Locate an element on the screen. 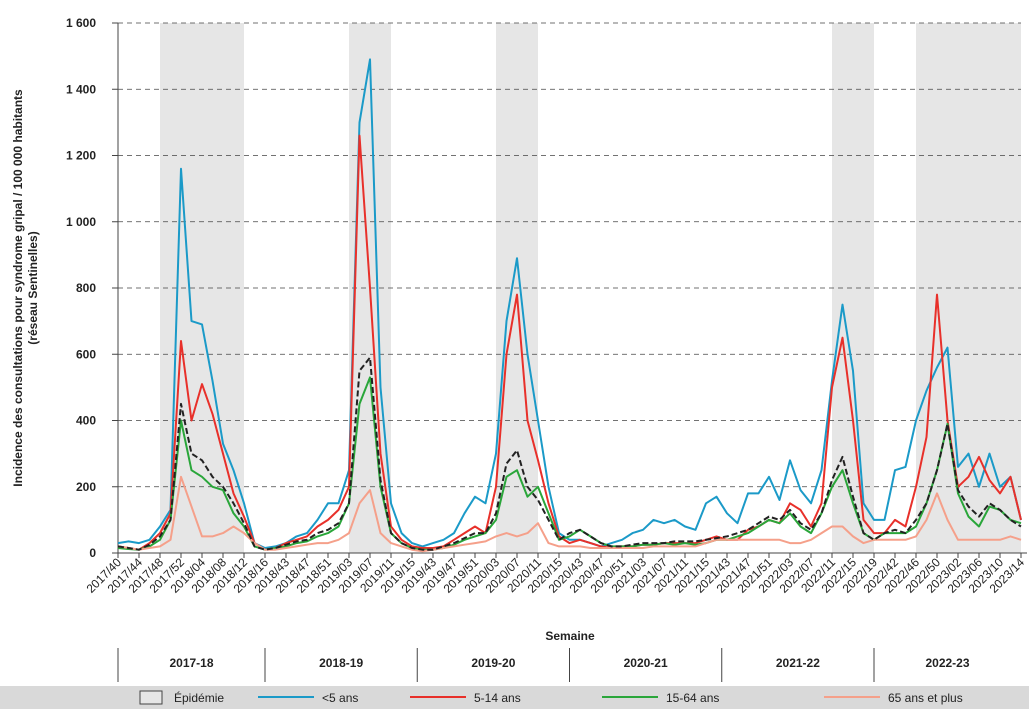 This screenshot has width=1029, height=714. legend-label: 15-64 ans is located at coordinates (692, 698).